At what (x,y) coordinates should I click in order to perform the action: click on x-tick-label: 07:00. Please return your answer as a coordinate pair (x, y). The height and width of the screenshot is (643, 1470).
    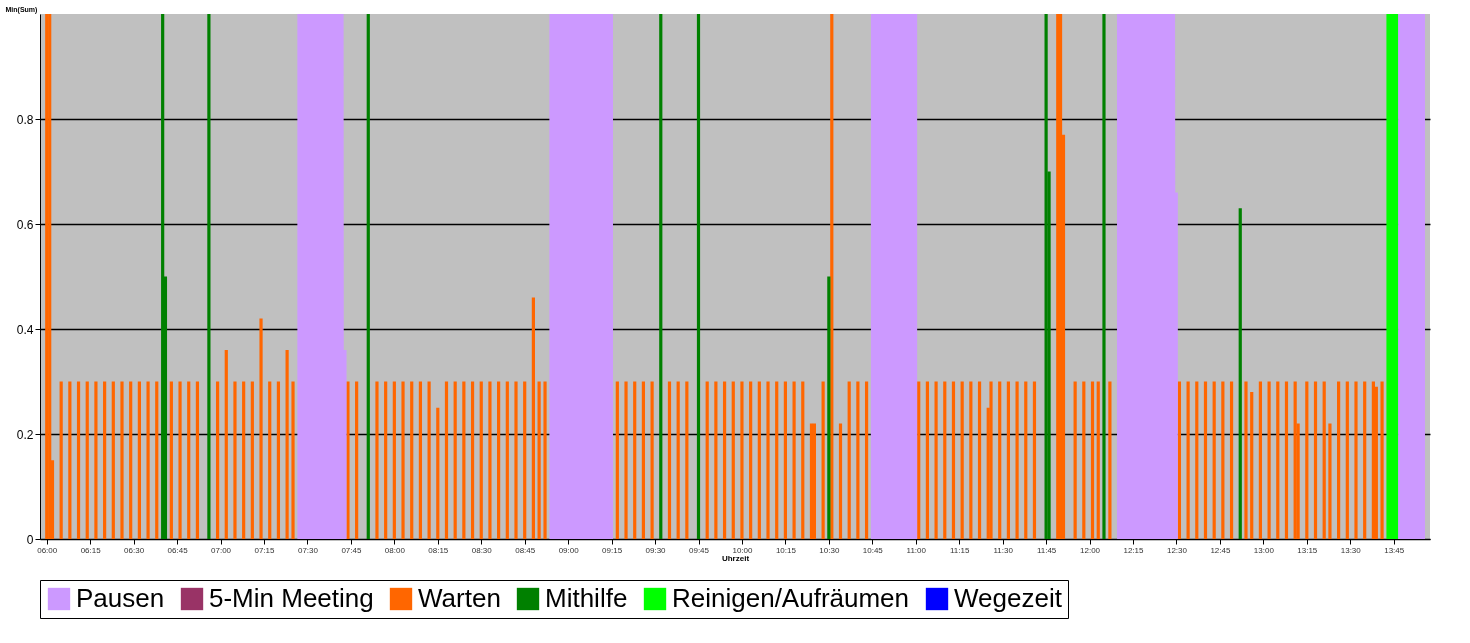
    Looking at the image, I should click on (221, 550).